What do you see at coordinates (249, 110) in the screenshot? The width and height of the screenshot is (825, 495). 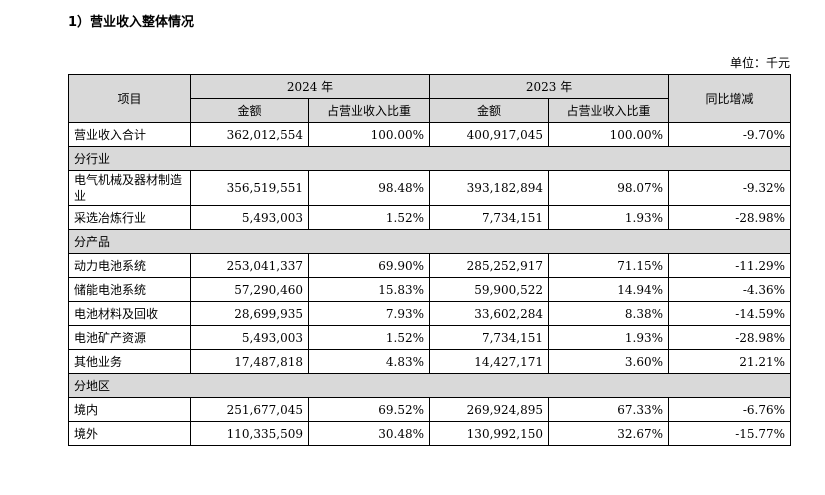 I see `header-amount-2024: 金额` at bounding box center [249, 110].